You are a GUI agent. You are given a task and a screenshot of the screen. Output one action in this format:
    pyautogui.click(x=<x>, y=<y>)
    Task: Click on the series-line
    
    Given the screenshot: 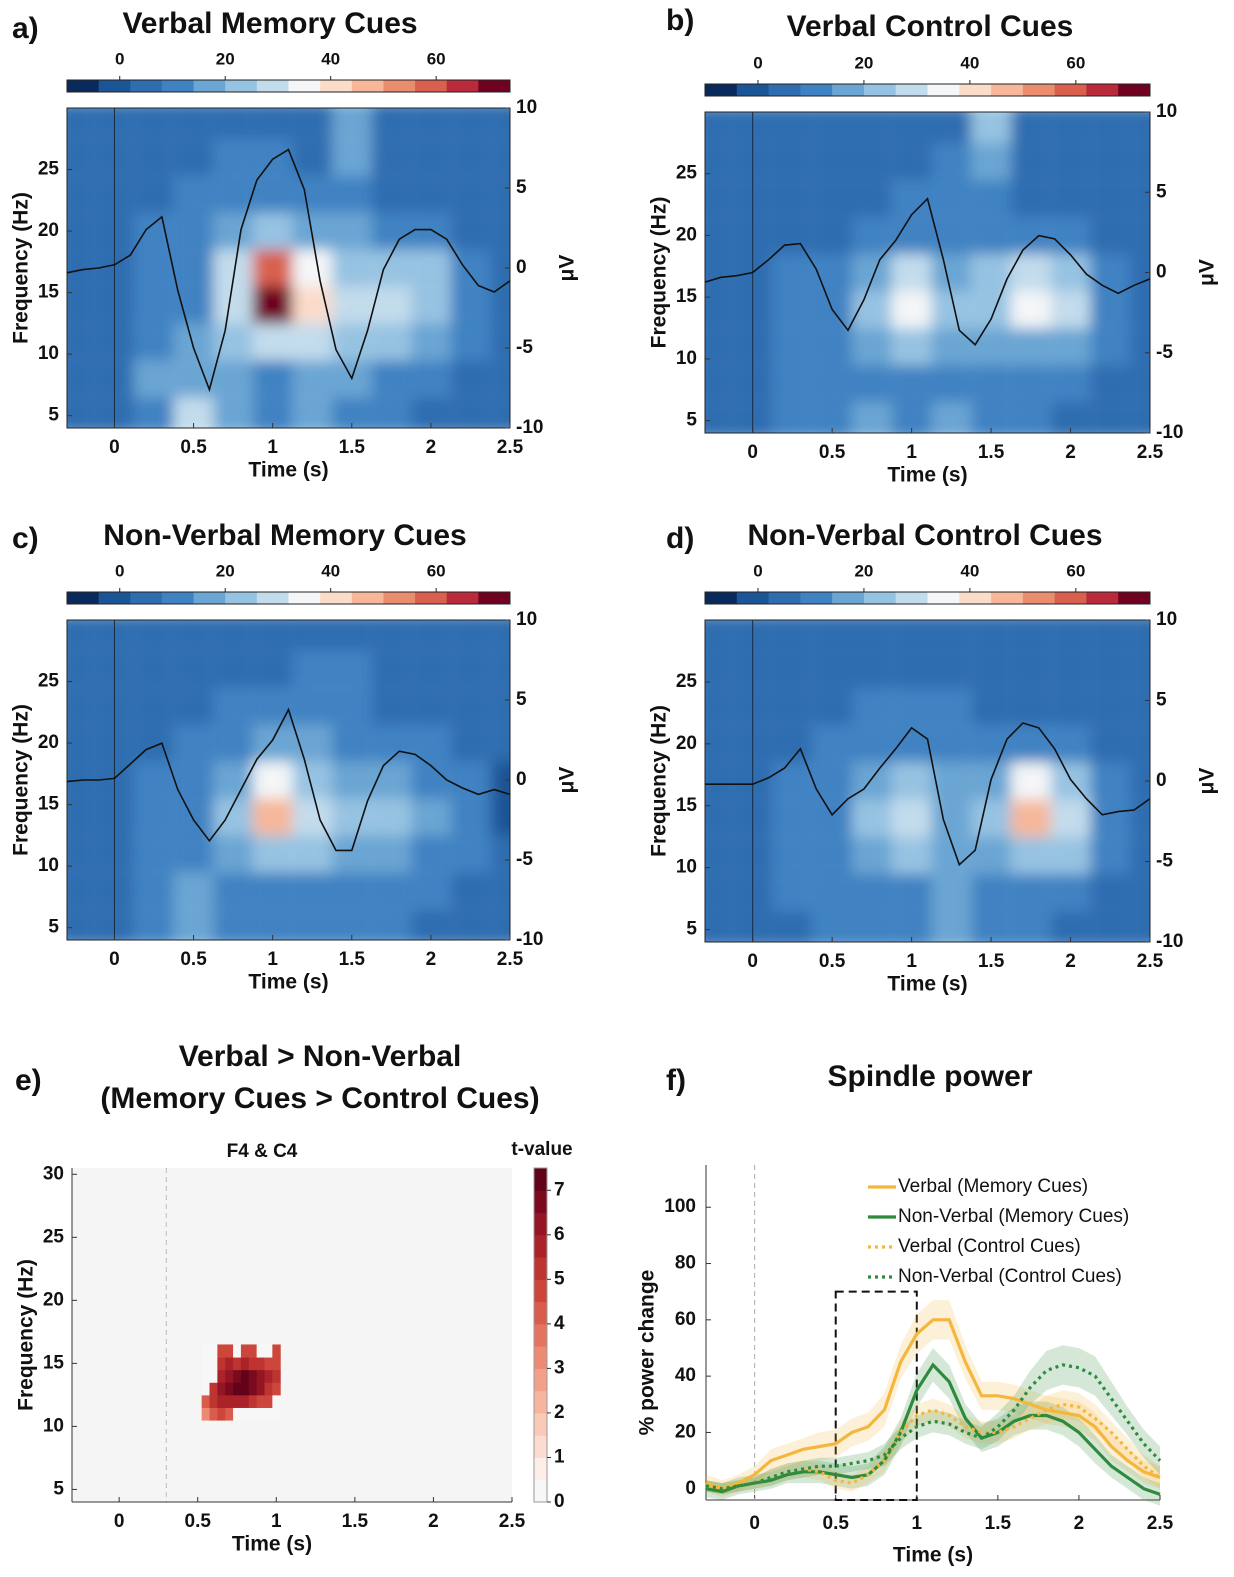 What is the action you would take?
    pyautogui.click(x=933, y=1427)
    